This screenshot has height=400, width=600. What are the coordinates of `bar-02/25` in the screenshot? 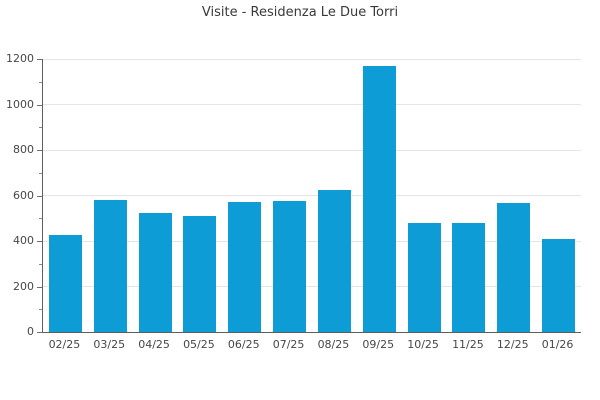 It's located at (65, 283).